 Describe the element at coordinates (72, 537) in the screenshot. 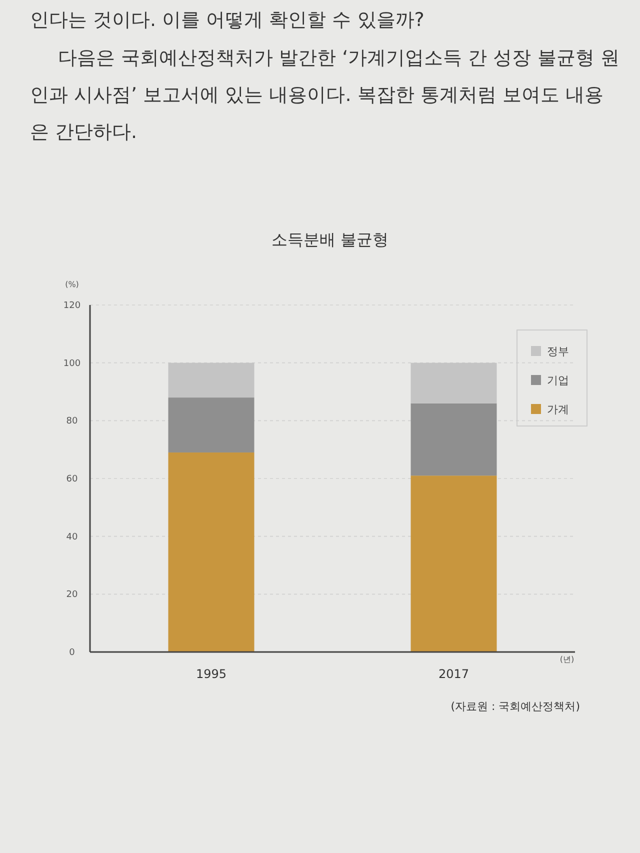

I see `y-tick-label: 40` at that location.